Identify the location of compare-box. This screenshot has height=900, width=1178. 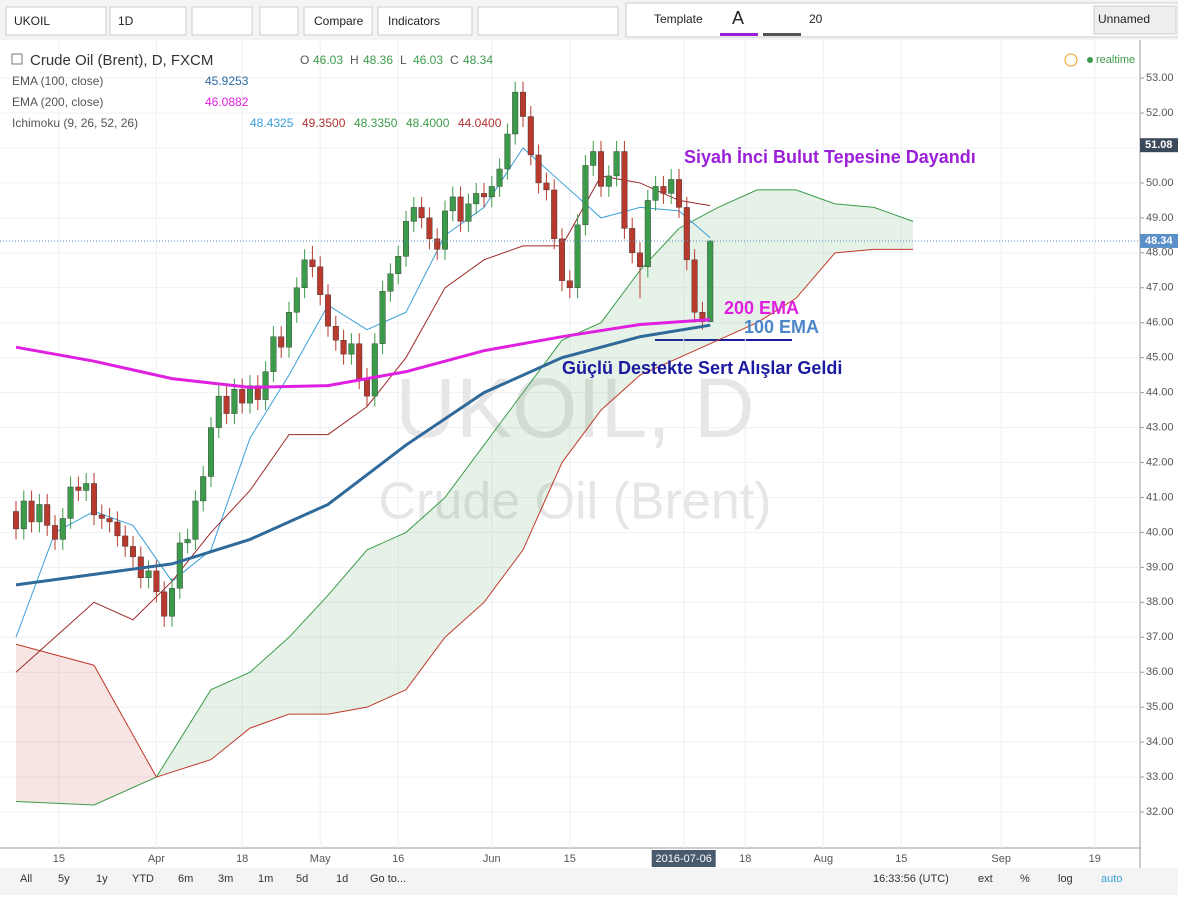
(338, 21).